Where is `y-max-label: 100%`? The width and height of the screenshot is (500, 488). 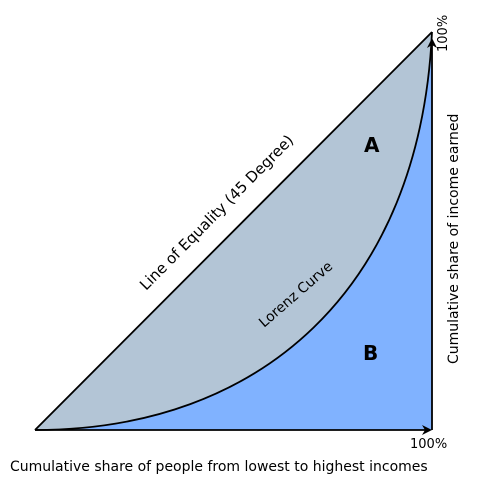 y-max-label: 100% is located at coordinates (443, 33).